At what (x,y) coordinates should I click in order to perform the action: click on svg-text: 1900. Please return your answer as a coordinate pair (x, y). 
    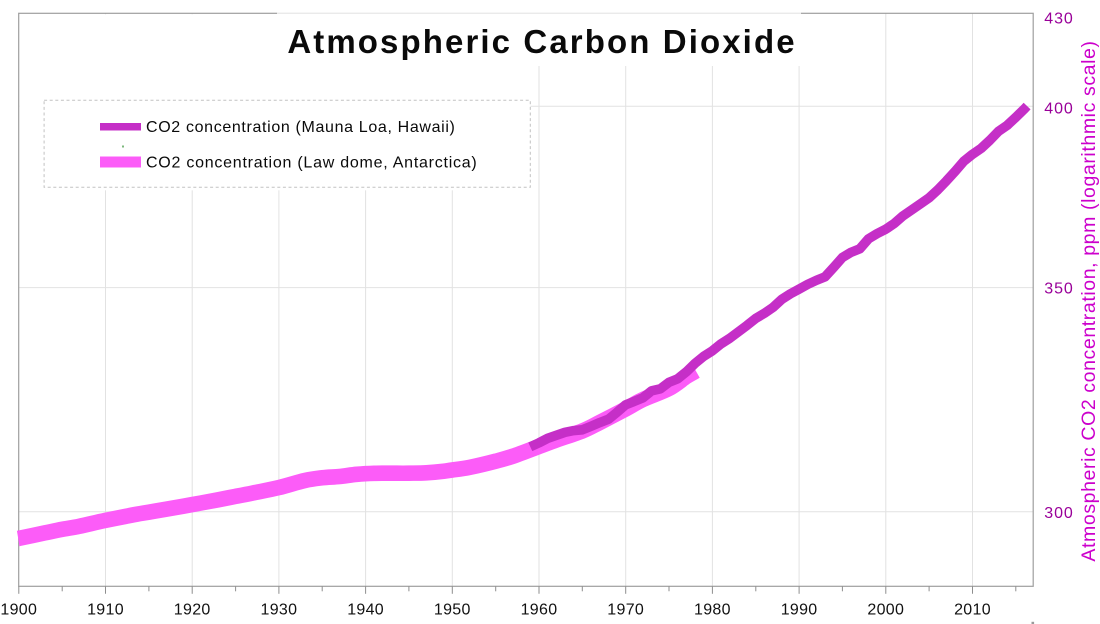
    Looking at the image, I should click on (18, 610).